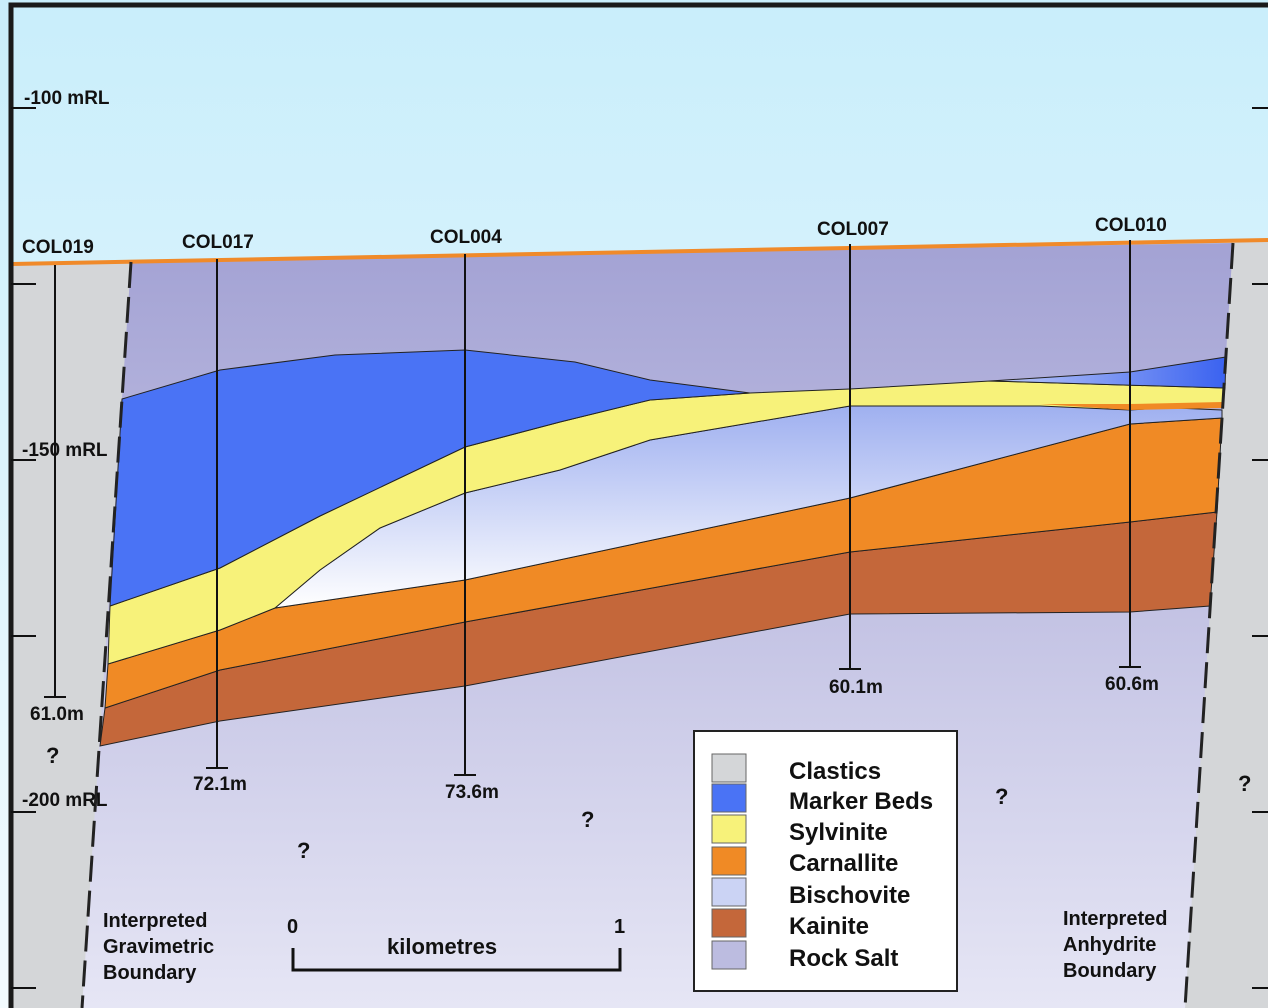  I want to click on legend-swatch-clastics, so click(729, 768).